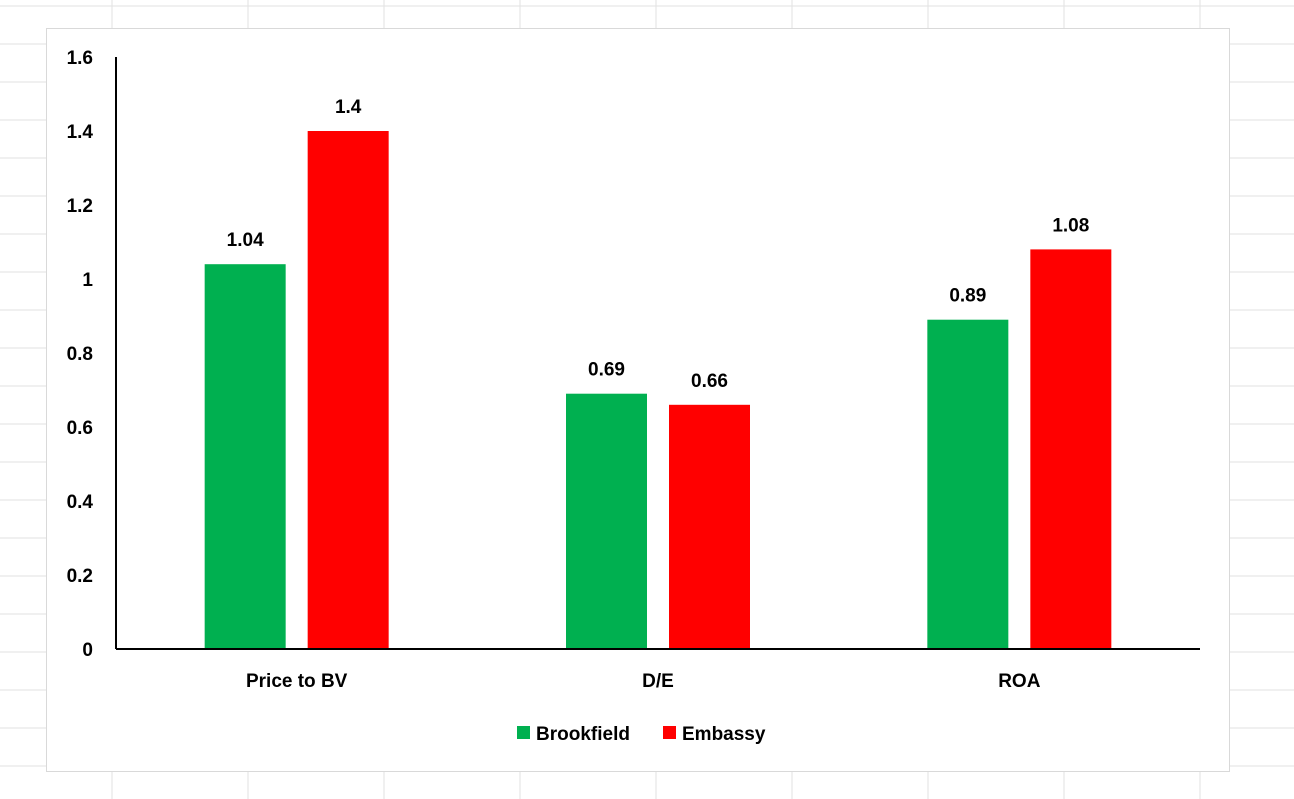  Describe the element at coordinates (641, 734) in the screenshot. I see `legend: Brookfield Embassy` at that location.